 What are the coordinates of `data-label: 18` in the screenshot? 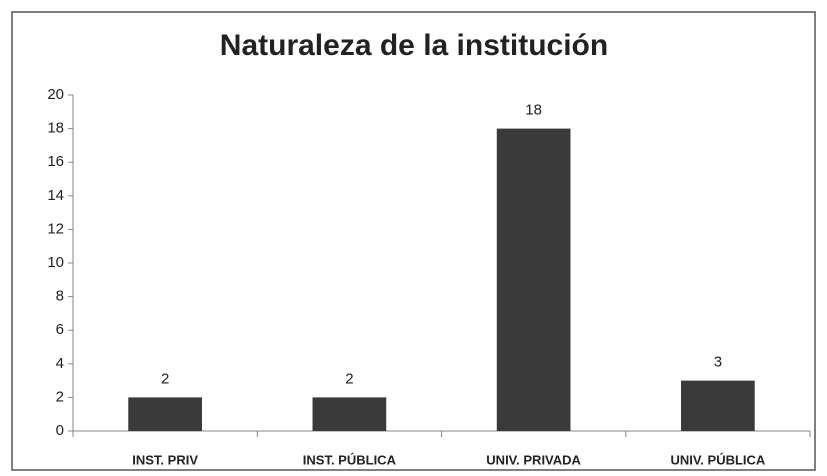 It's located at (533, 110).